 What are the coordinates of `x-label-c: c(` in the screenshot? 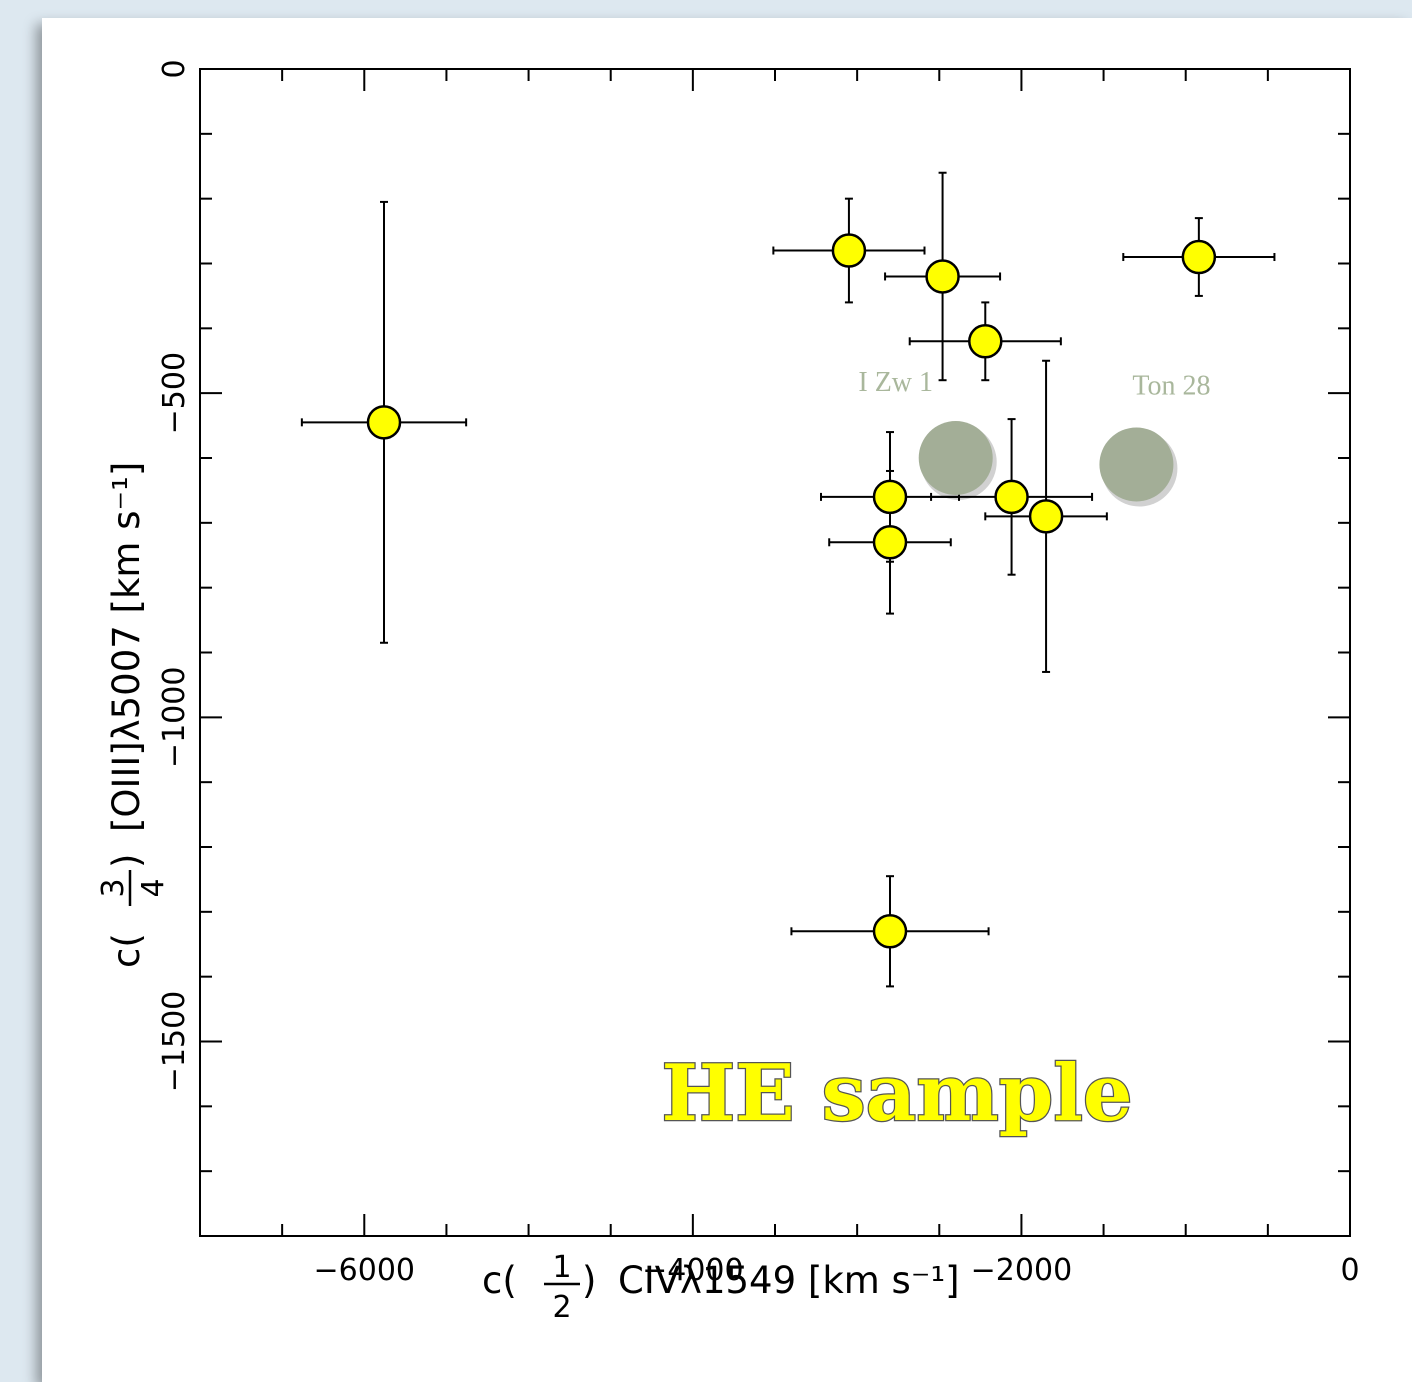 It's located at (499, 1280).